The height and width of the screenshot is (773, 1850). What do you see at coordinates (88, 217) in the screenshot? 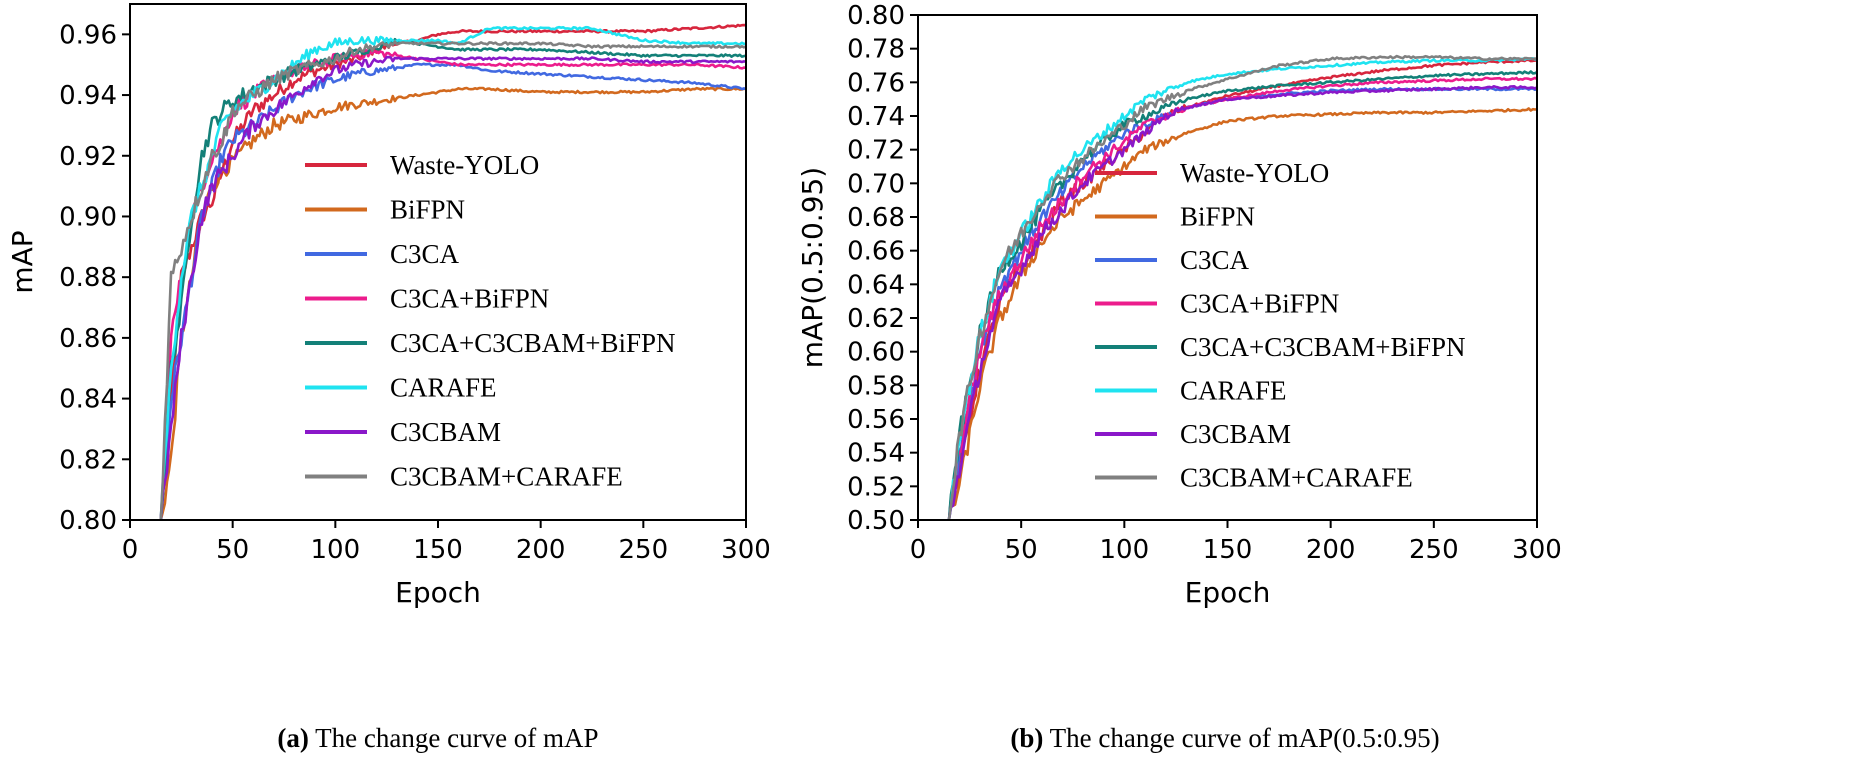
I see `y-tick-label: 0.90` at bounding box center [88, 217].